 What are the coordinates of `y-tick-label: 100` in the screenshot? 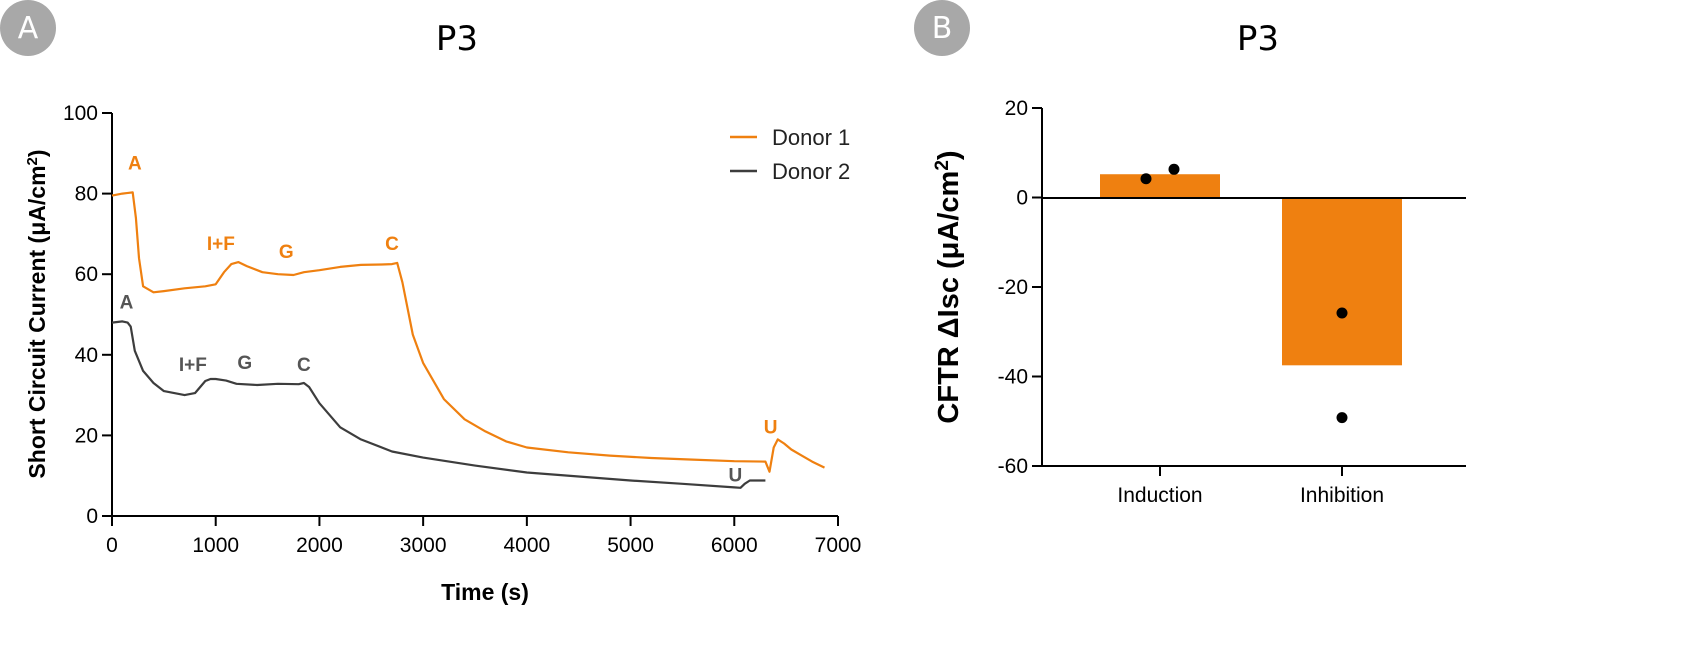 It's located at (80, 113).